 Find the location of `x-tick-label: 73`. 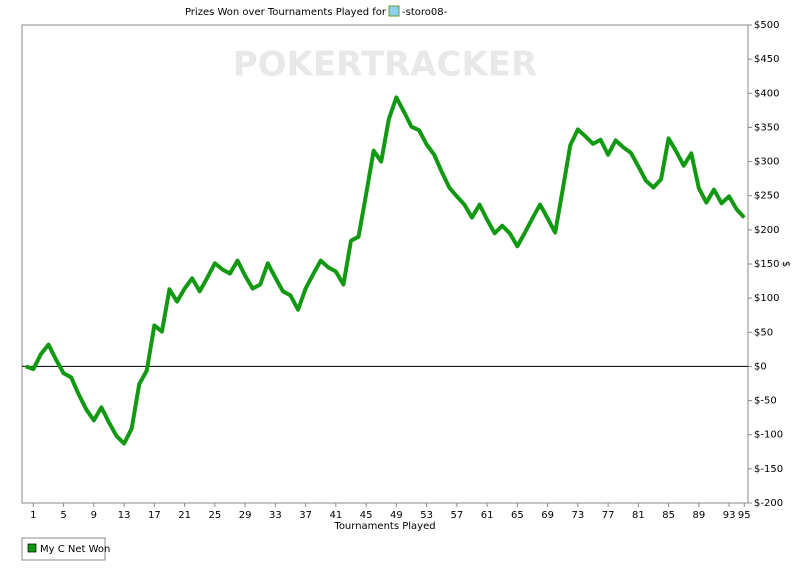

x-tick-label: 73 is located at coordinates (577, 515).